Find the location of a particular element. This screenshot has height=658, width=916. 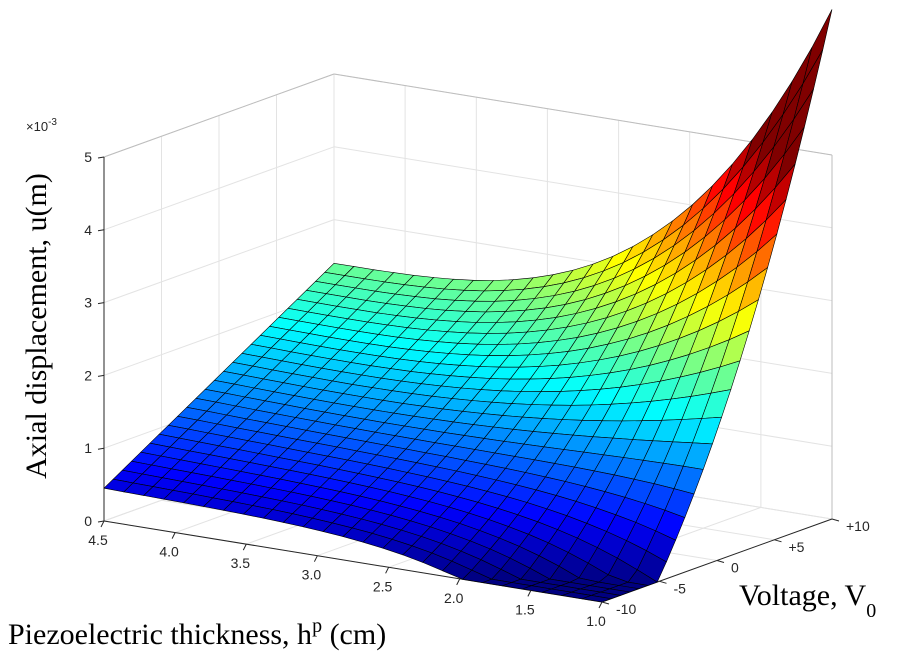

x-tick-label: 3.0 is located at coordinates (312, 575).